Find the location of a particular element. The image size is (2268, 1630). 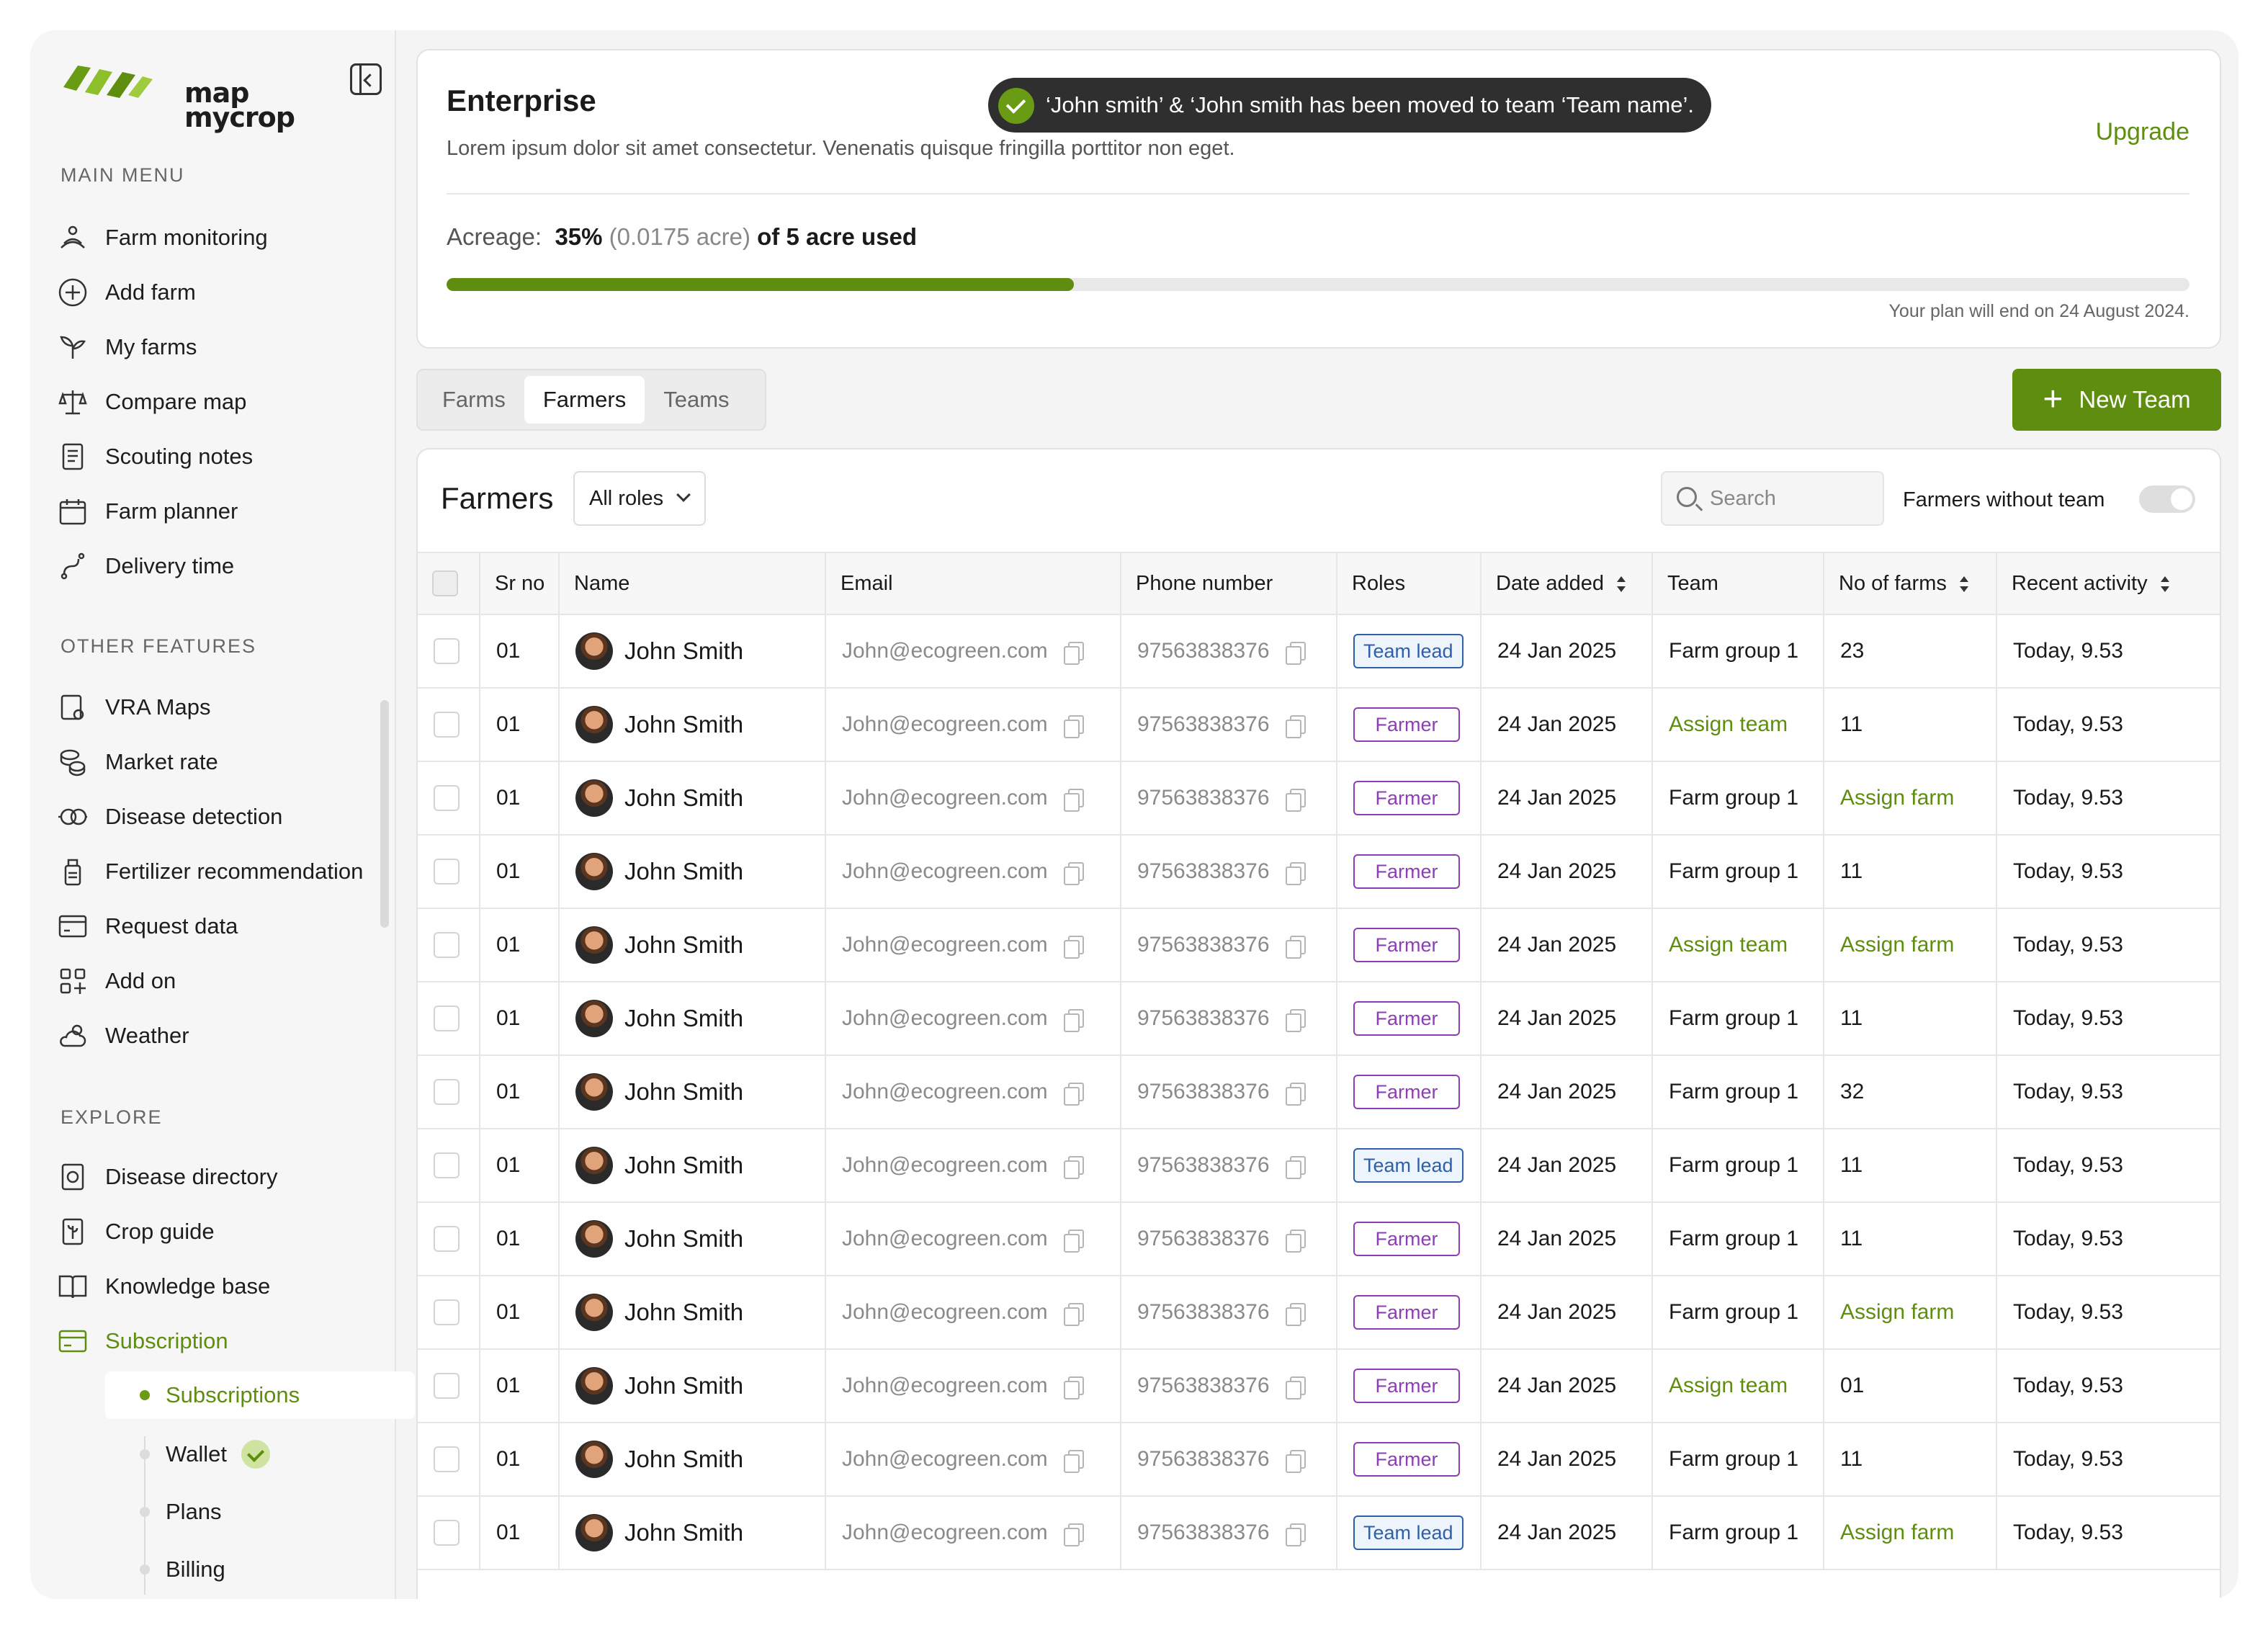

nav-request-data: Request data is located at coordinates (215, 926).